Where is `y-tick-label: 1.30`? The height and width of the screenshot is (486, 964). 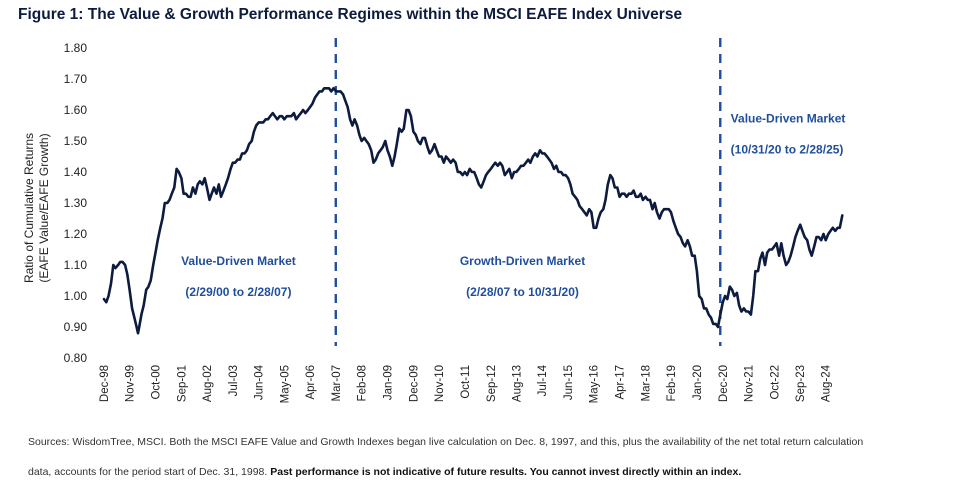
y-tick-label: 1.30 is located at coordinates (76, 203).